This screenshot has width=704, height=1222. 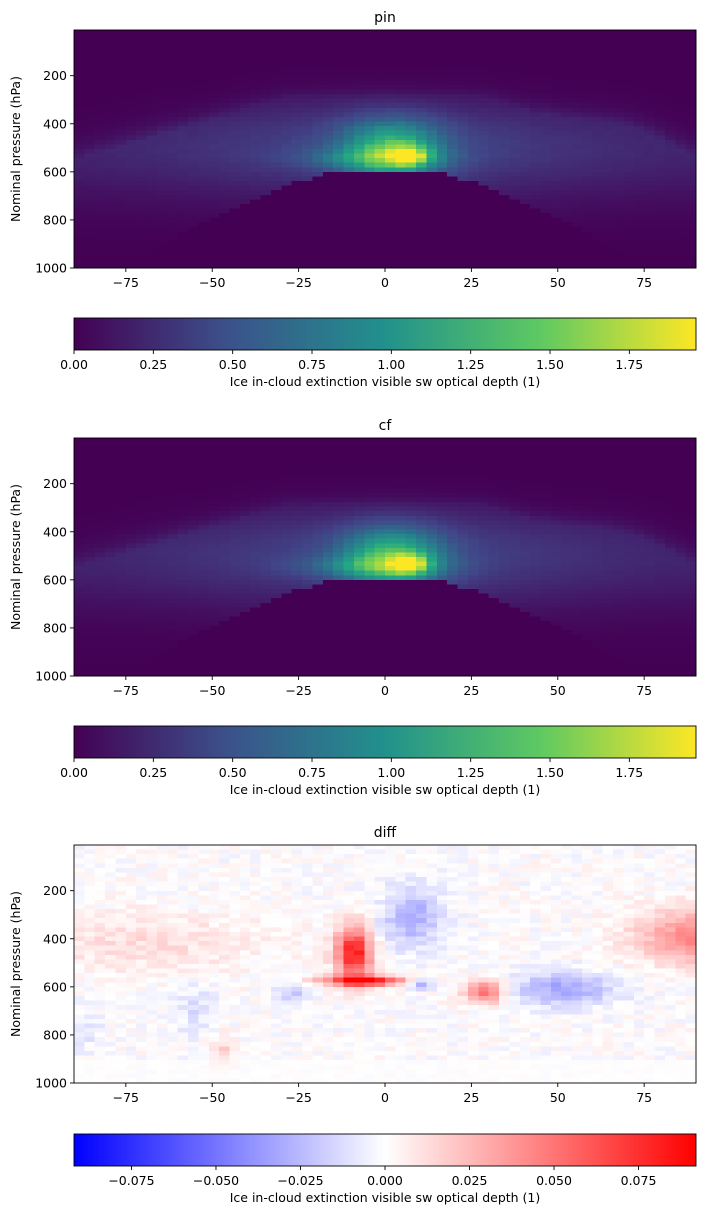 What do you see at coordinates (385, 334) in the screenshot?
I see `colorbar` at bounding box center [385, 334].